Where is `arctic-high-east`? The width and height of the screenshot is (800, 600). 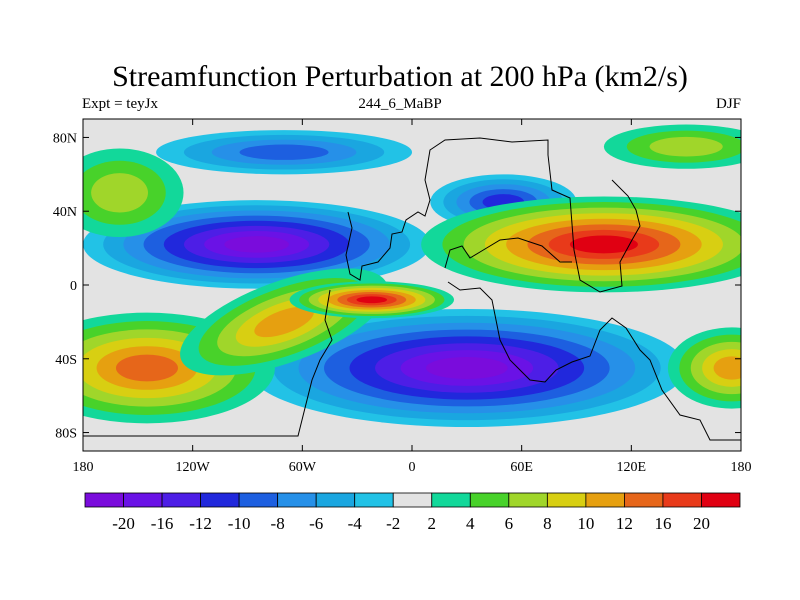
arctic-high-east is located at coordinates (672, 146).